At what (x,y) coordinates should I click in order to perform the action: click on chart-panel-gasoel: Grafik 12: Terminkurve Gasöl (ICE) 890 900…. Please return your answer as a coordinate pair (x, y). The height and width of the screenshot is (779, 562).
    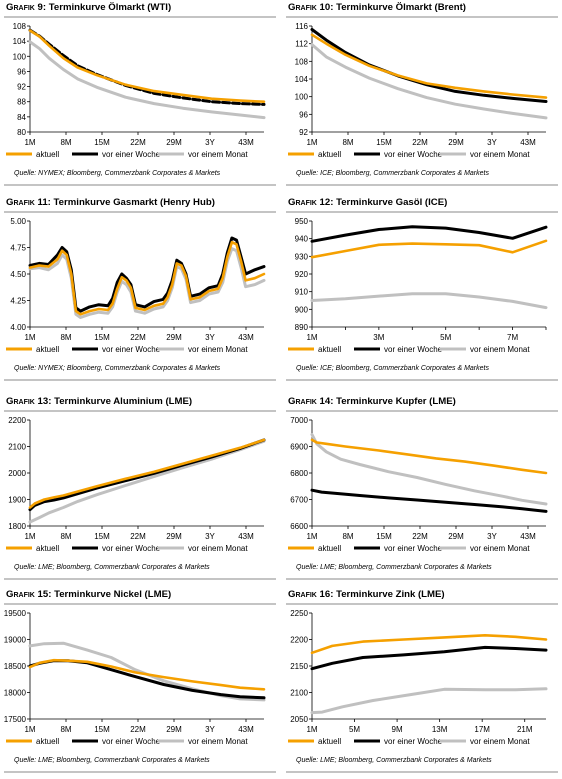
    Looking at the image, I should click on (423, 291).